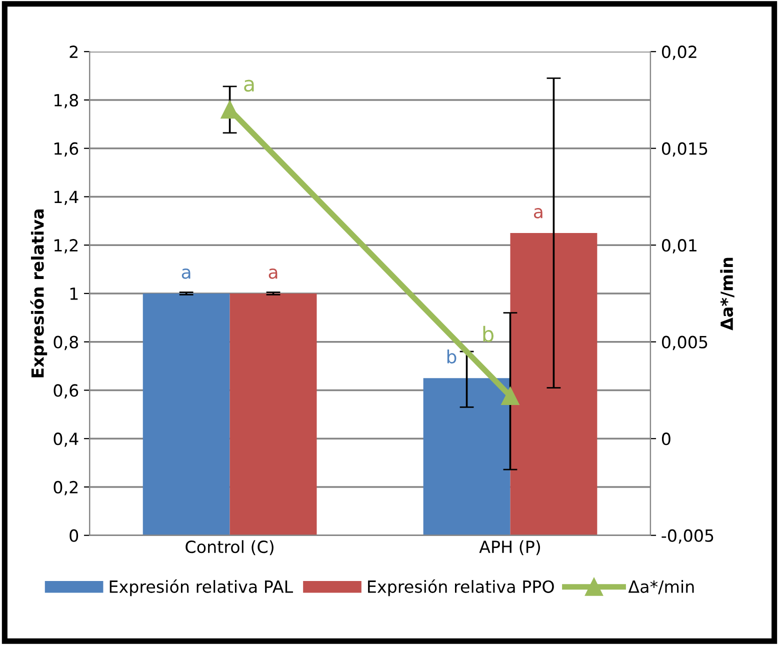  I want to click on legend-label: Expresión relativa PPO, so click(461, 587).